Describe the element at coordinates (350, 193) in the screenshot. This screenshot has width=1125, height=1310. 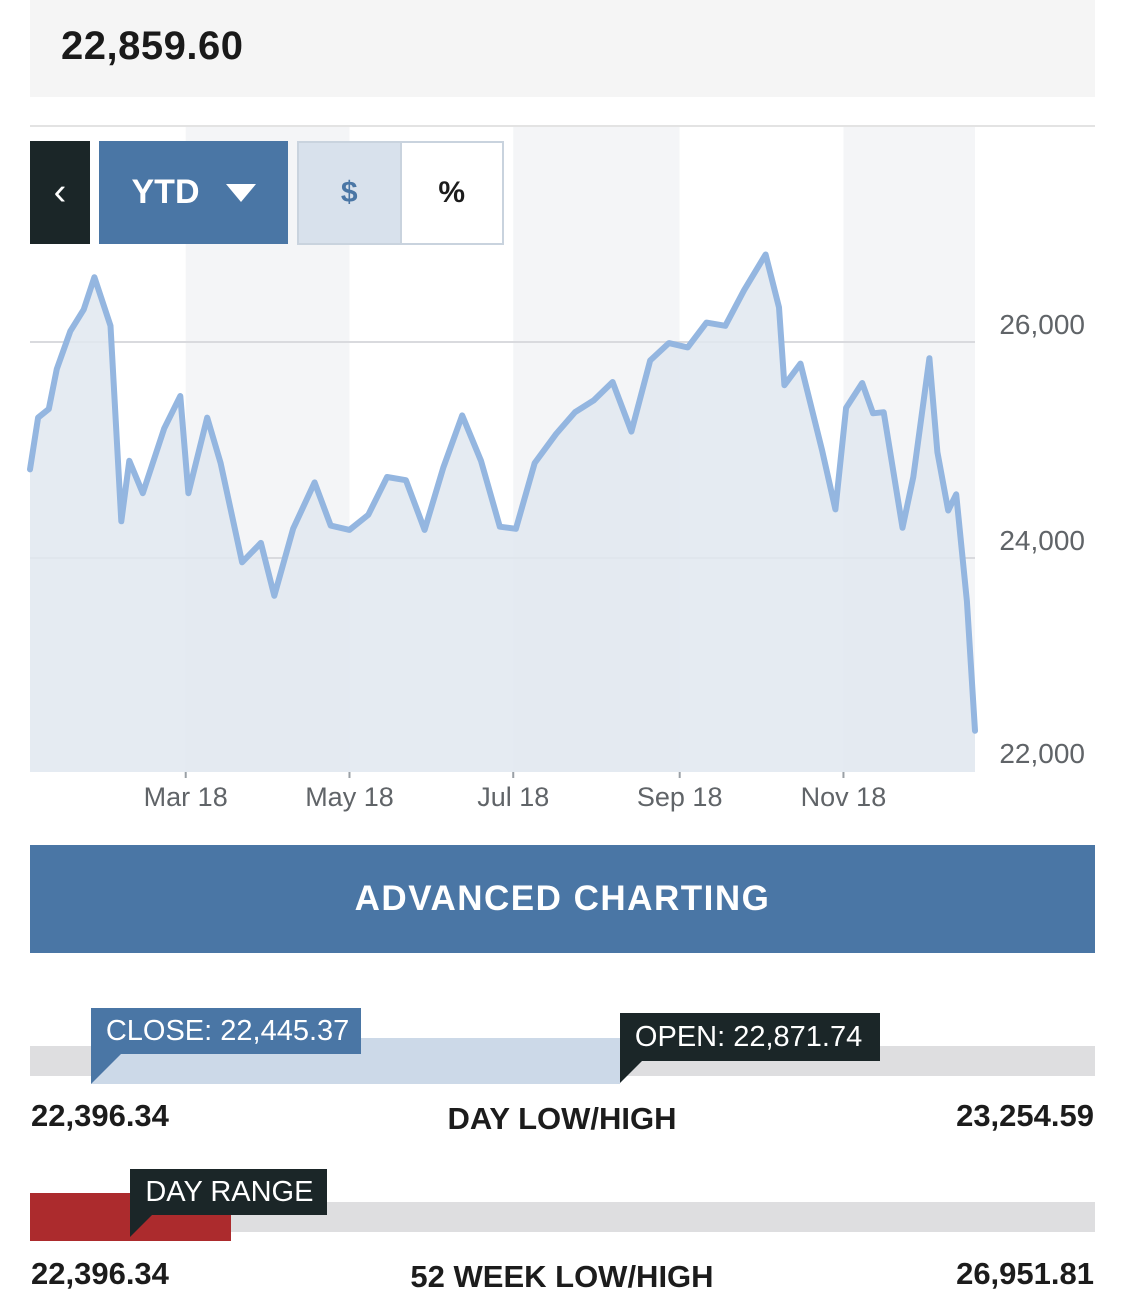
I see `unit-dollar-button: $` at that location.